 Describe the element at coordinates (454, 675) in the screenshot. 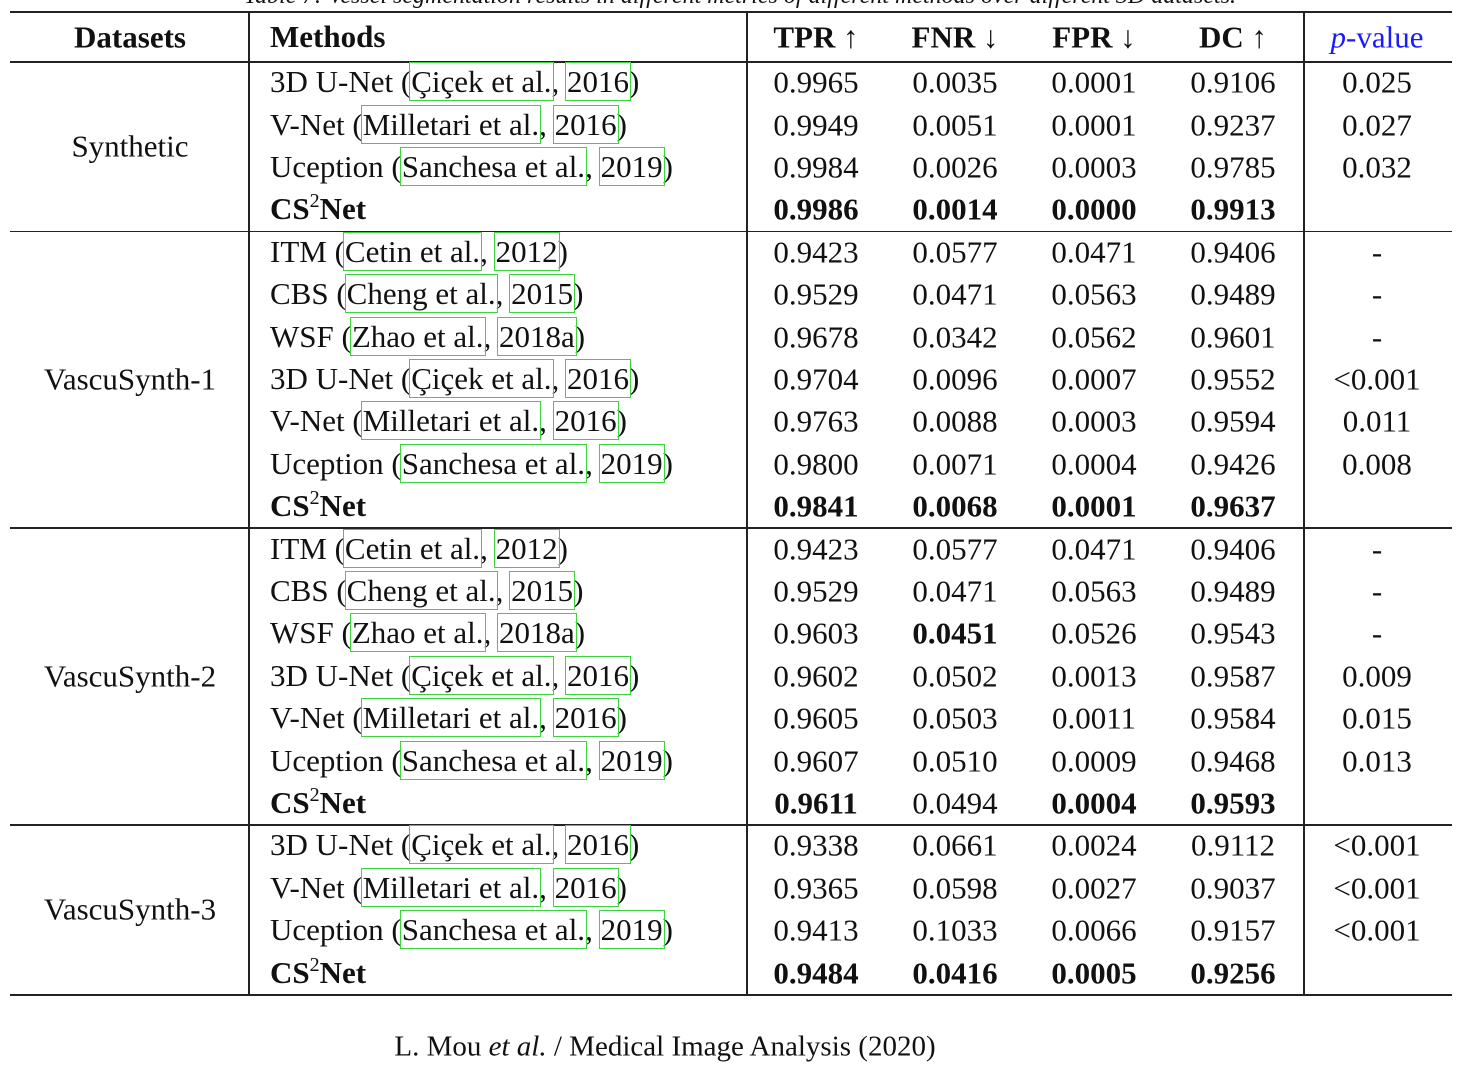

I see `method-cell: 3D U-Net (Çiçek et al., 2016)` at that location.